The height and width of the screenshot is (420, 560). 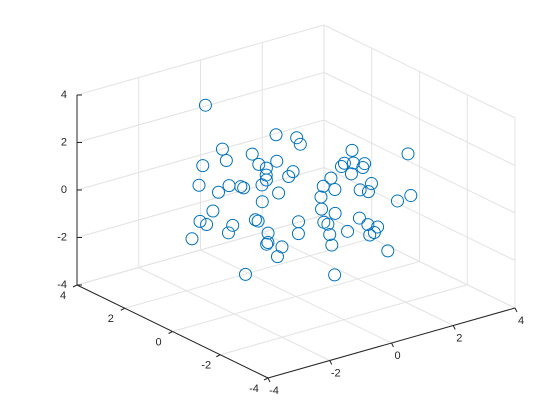 I want to click on z-tick-label: 0, so click(x=64, y=190).